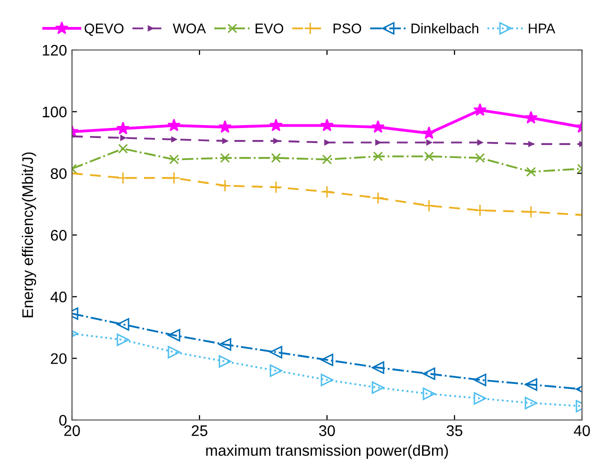 The height and width of the screenshot is (470, 599). What do you see at coordinates (54, 112) in the screenshot?
I see `y-tick-label: 100` at bounding box center [54, 112].